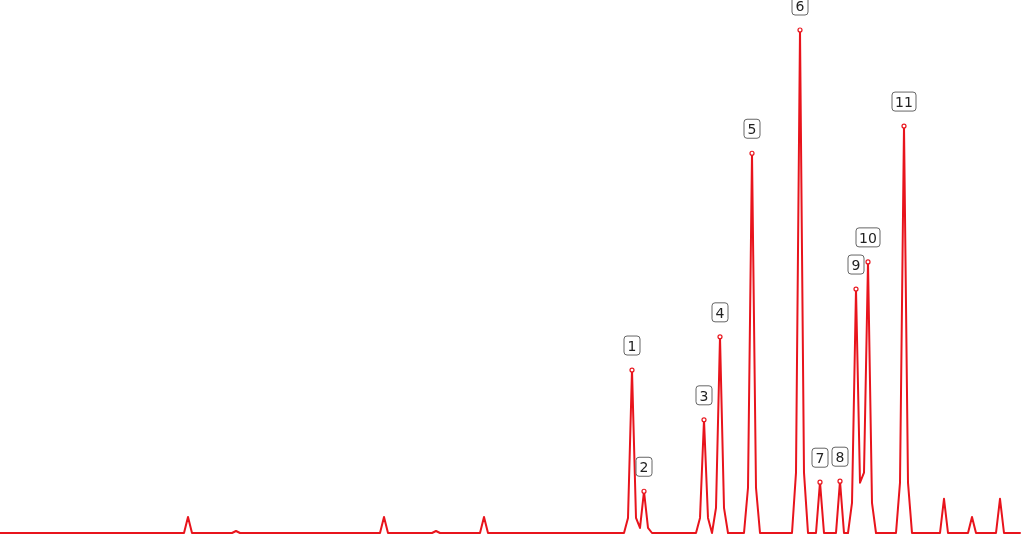 Image resolution: width=1024 pixels, height=536 pixels. I want to click on annotation: 2, so click(644, 467).